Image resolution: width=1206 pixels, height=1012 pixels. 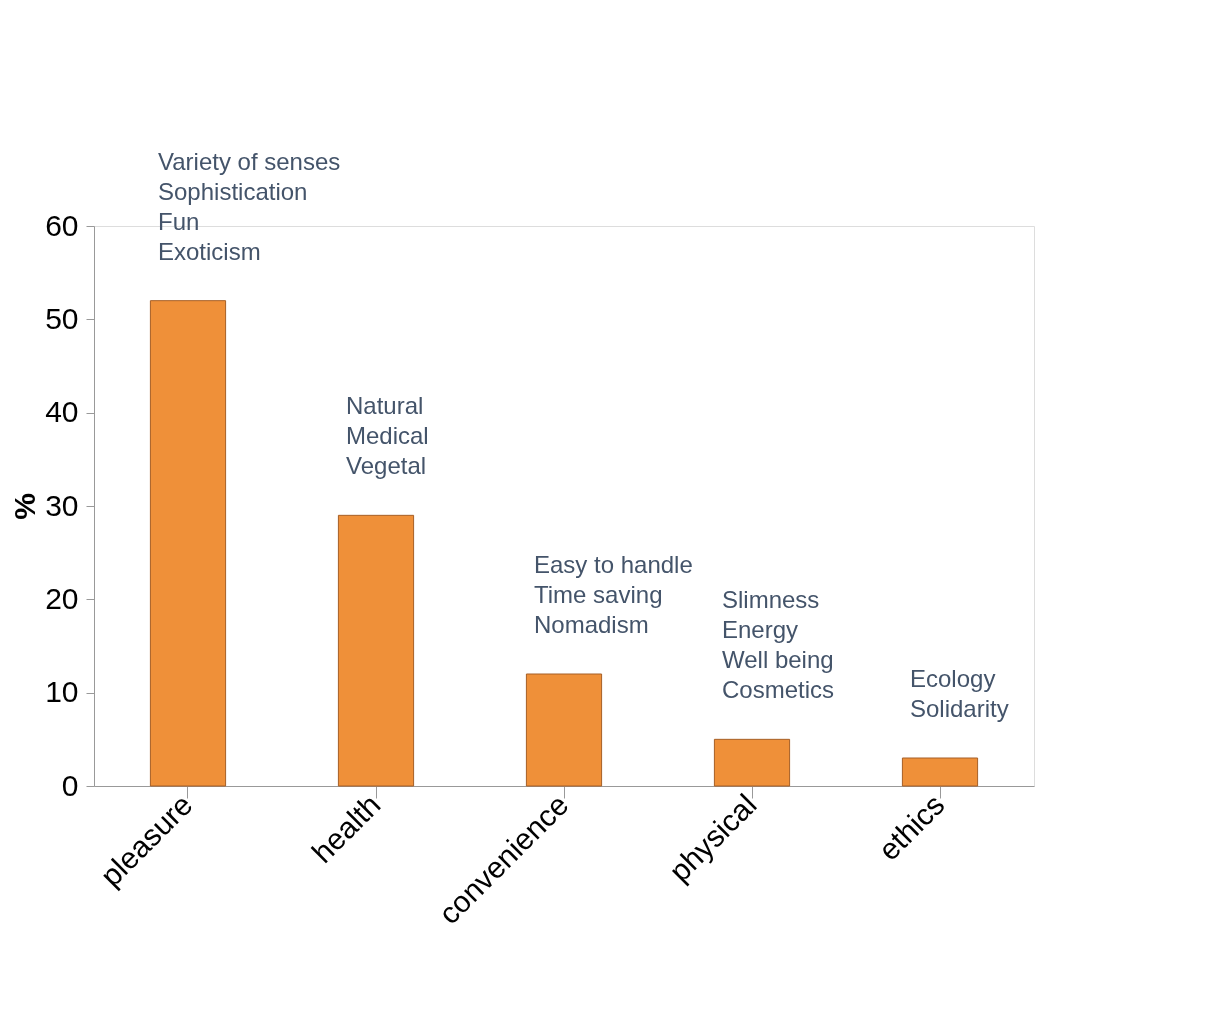 I want to click on y-tick-label: 10, so click(x=62, y=692).